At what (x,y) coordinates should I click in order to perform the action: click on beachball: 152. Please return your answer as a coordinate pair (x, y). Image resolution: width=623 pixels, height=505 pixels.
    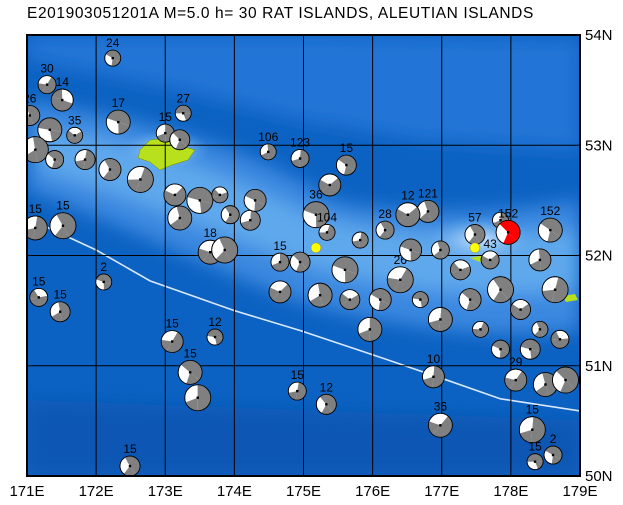
    Looking at the image, I should click on (550, 225).